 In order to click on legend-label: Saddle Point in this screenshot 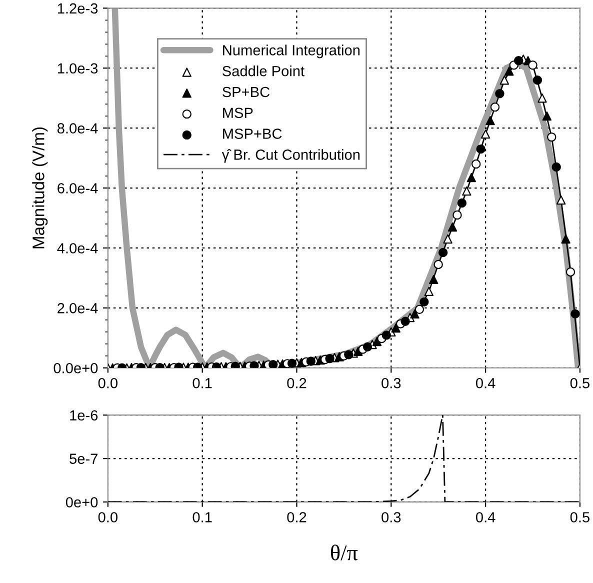, I will do `click(263, 71)`.